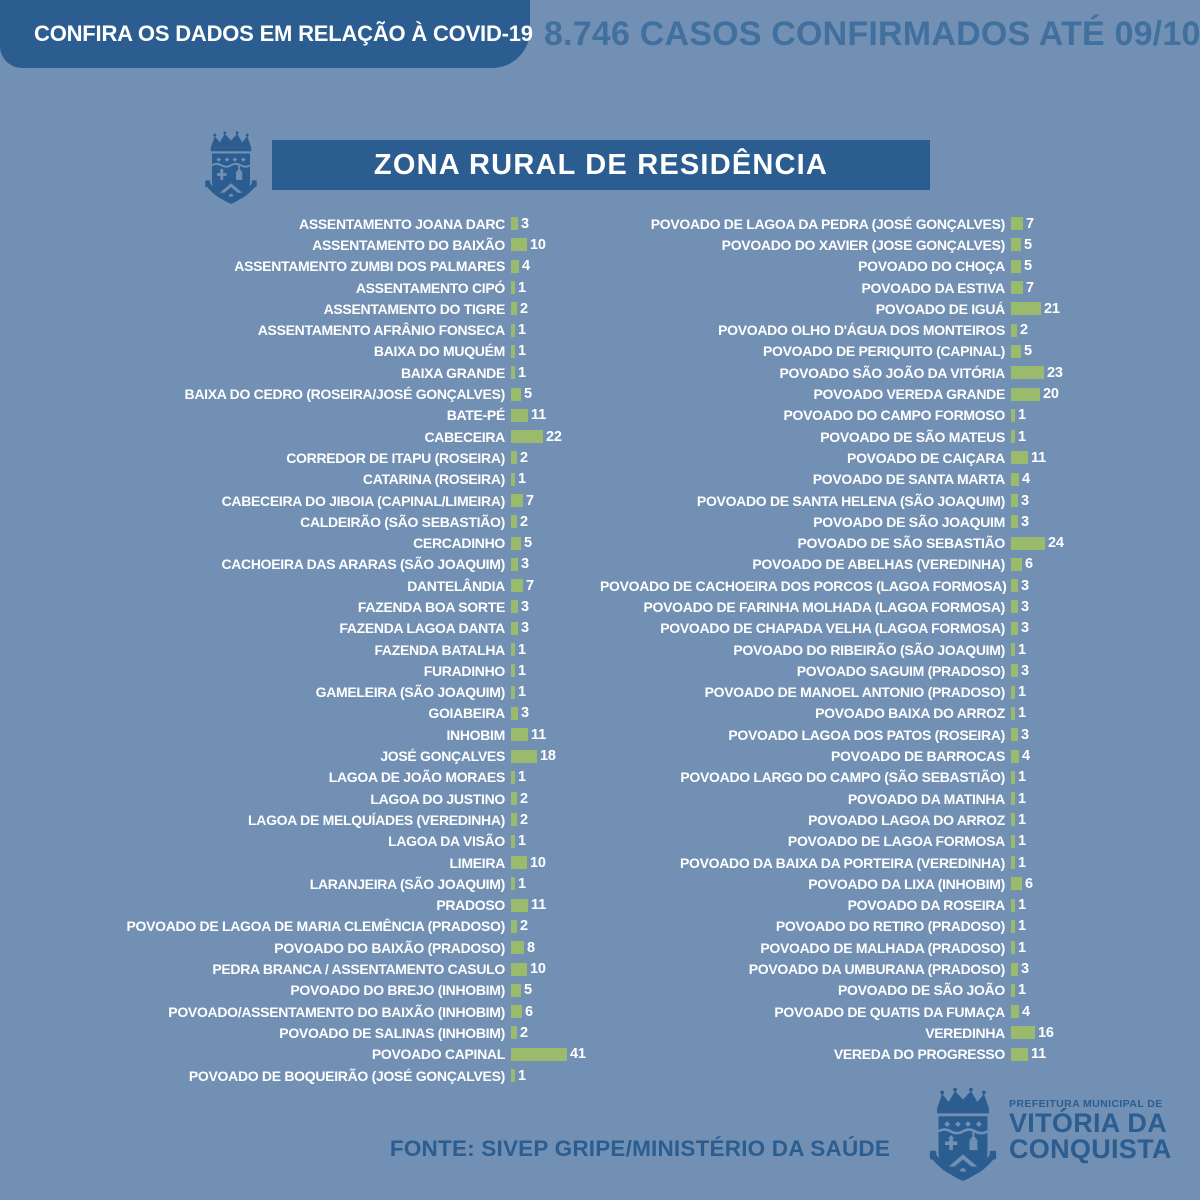 The height and width of the screenshot is (1200, 1200). I want to click on bar-row: PEDRA BRANCA / ASSENTAMENTO CASULO 10, so click(300, 968).